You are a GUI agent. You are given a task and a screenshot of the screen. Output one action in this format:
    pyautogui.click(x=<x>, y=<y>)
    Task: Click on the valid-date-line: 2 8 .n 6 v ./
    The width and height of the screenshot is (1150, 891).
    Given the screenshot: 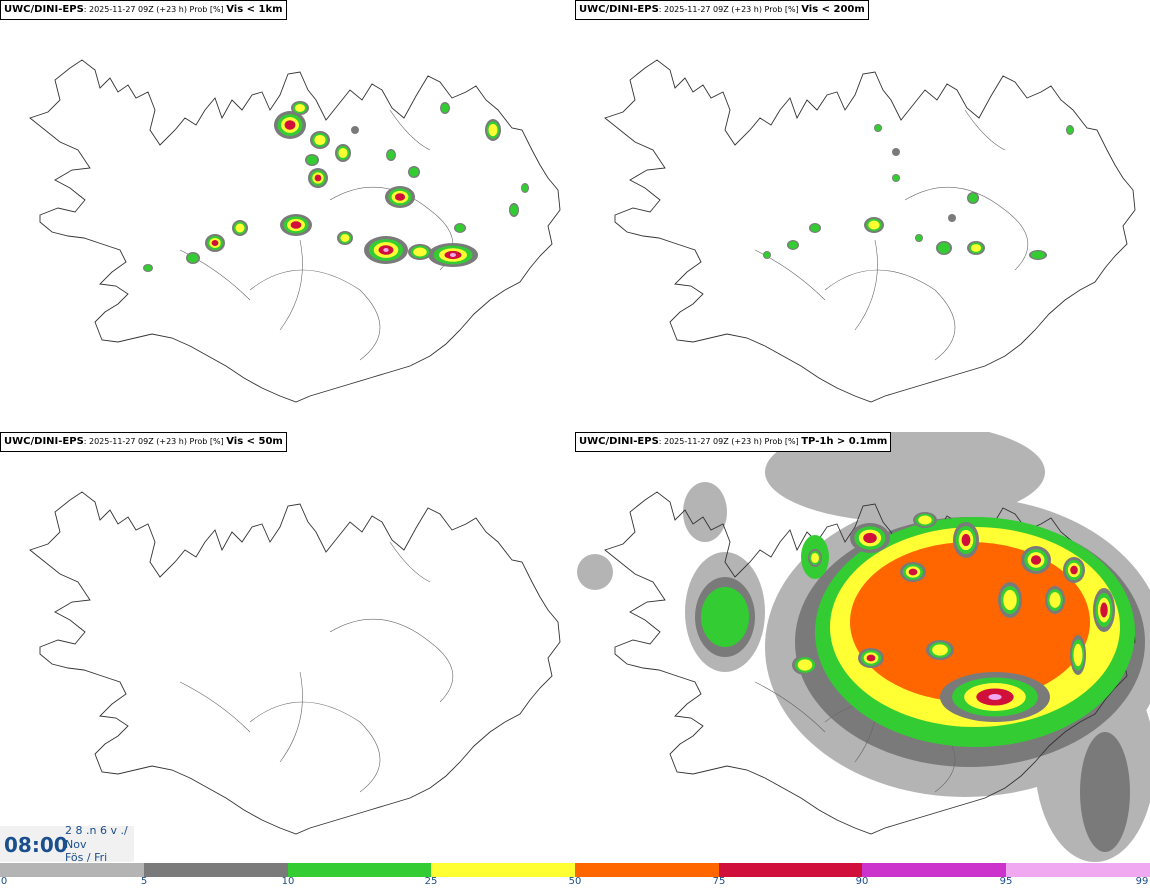 What is the action you would take?
    pyautogui.click(x=96, y=830)
    